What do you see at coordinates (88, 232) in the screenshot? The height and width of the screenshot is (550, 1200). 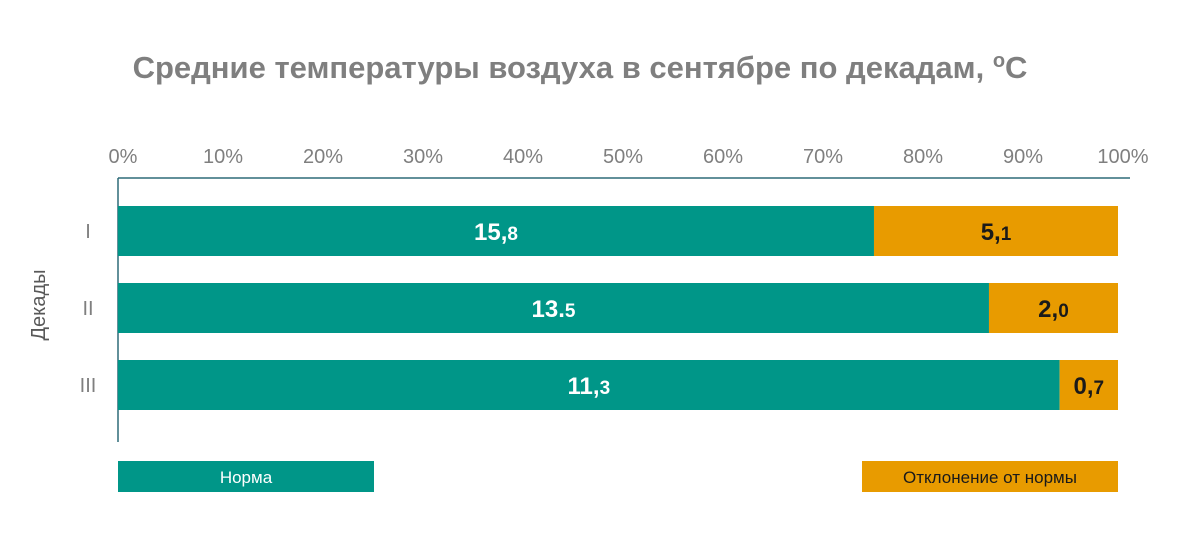 I see `category-label: I` at bounding box center [88, 232].